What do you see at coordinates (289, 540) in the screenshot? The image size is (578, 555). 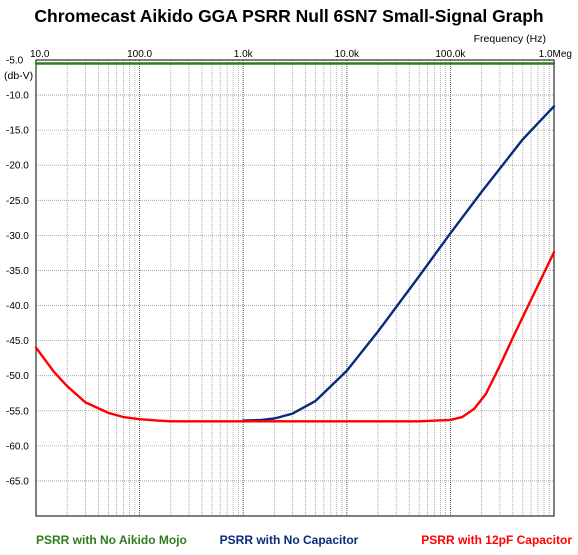 I see `legend-no-capacitor: PSRR with No Capacitor` at bounding box center [289, 540].